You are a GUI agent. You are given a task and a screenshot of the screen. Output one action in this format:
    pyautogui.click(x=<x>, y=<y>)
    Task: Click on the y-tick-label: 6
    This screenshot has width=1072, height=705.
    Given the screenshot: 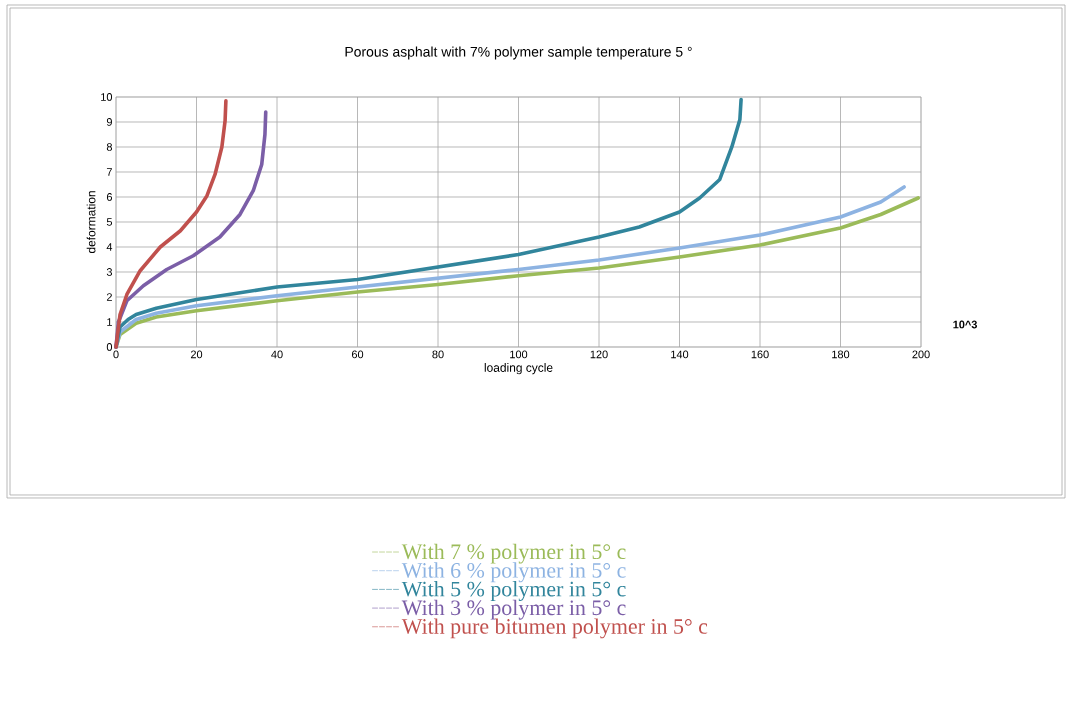 What is the action you would take?
    pyautogui.click(x=109, y=197)
    